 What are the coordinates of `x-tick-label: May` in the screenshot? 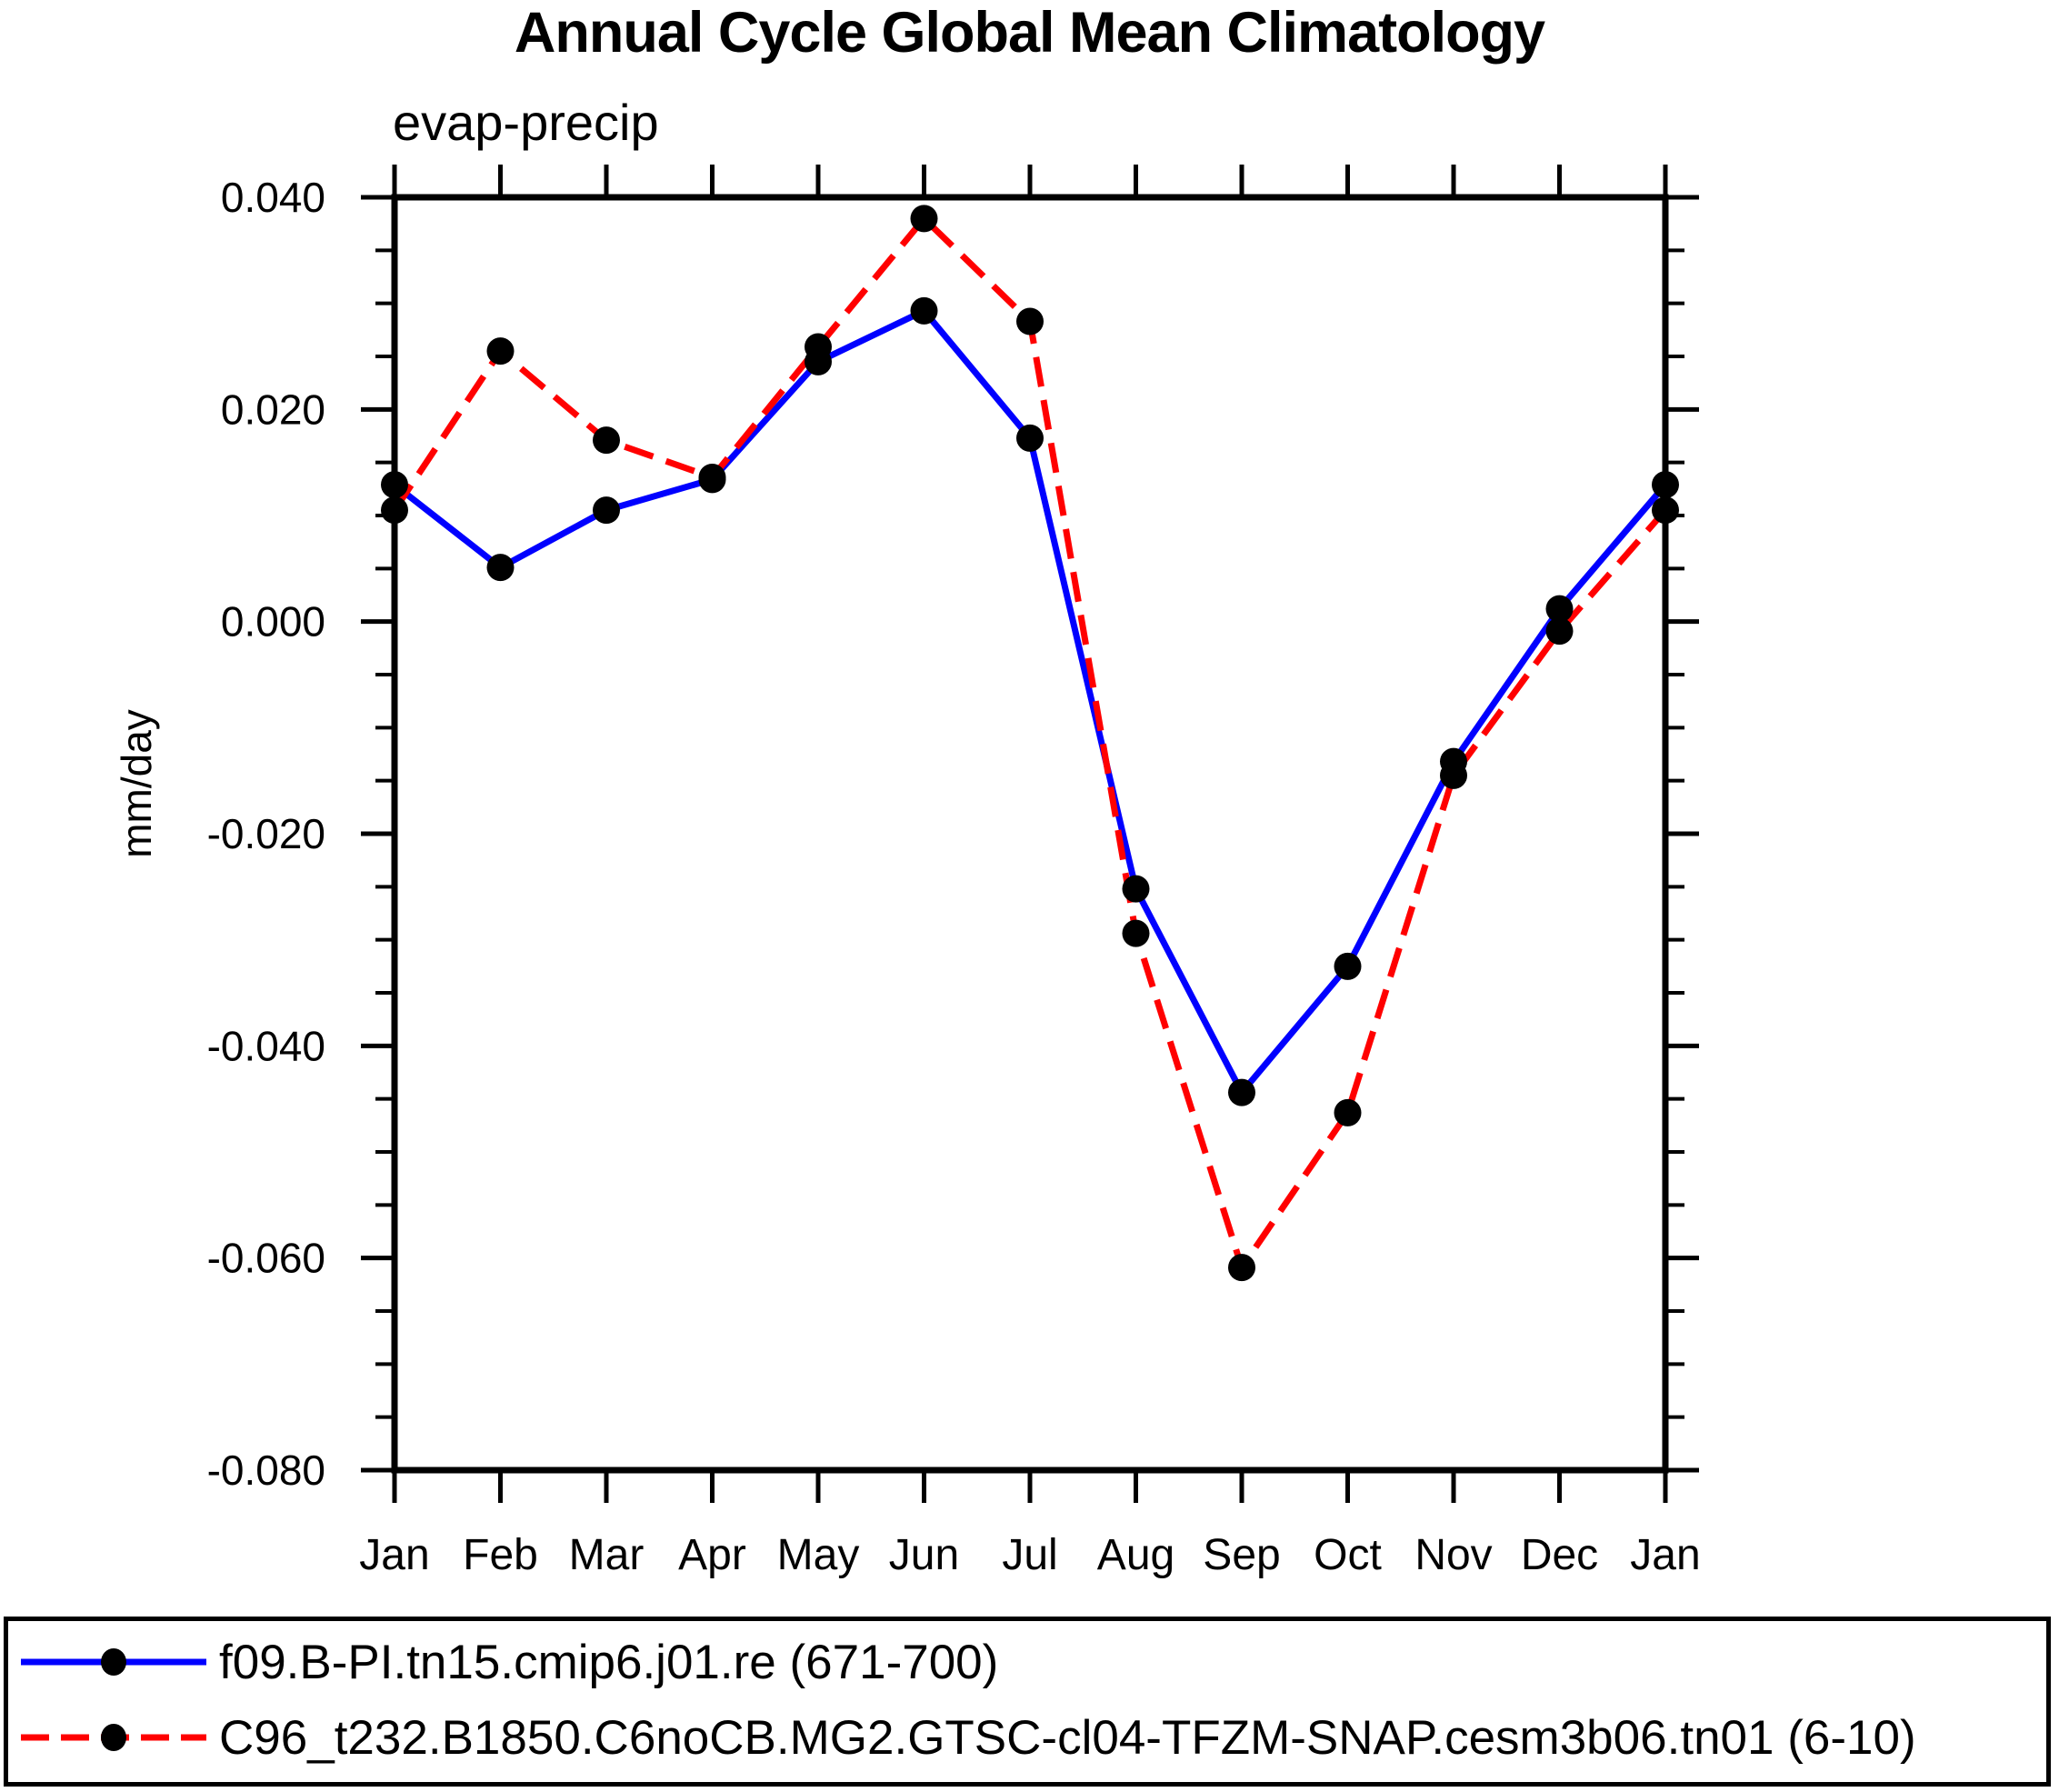 It's located at (819, 1555).